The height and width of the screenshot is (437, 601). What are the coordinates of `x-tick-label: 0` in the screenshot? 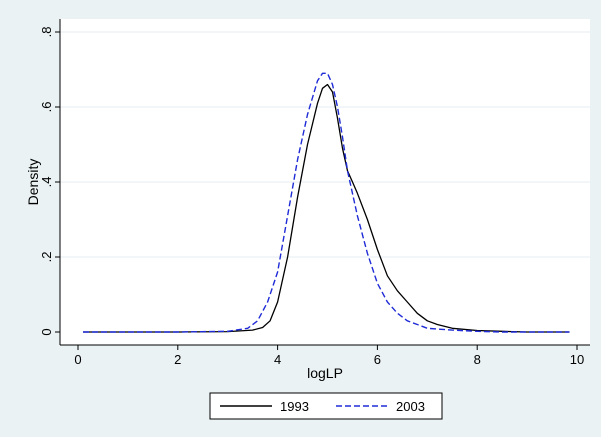 It's located at (77, 359).